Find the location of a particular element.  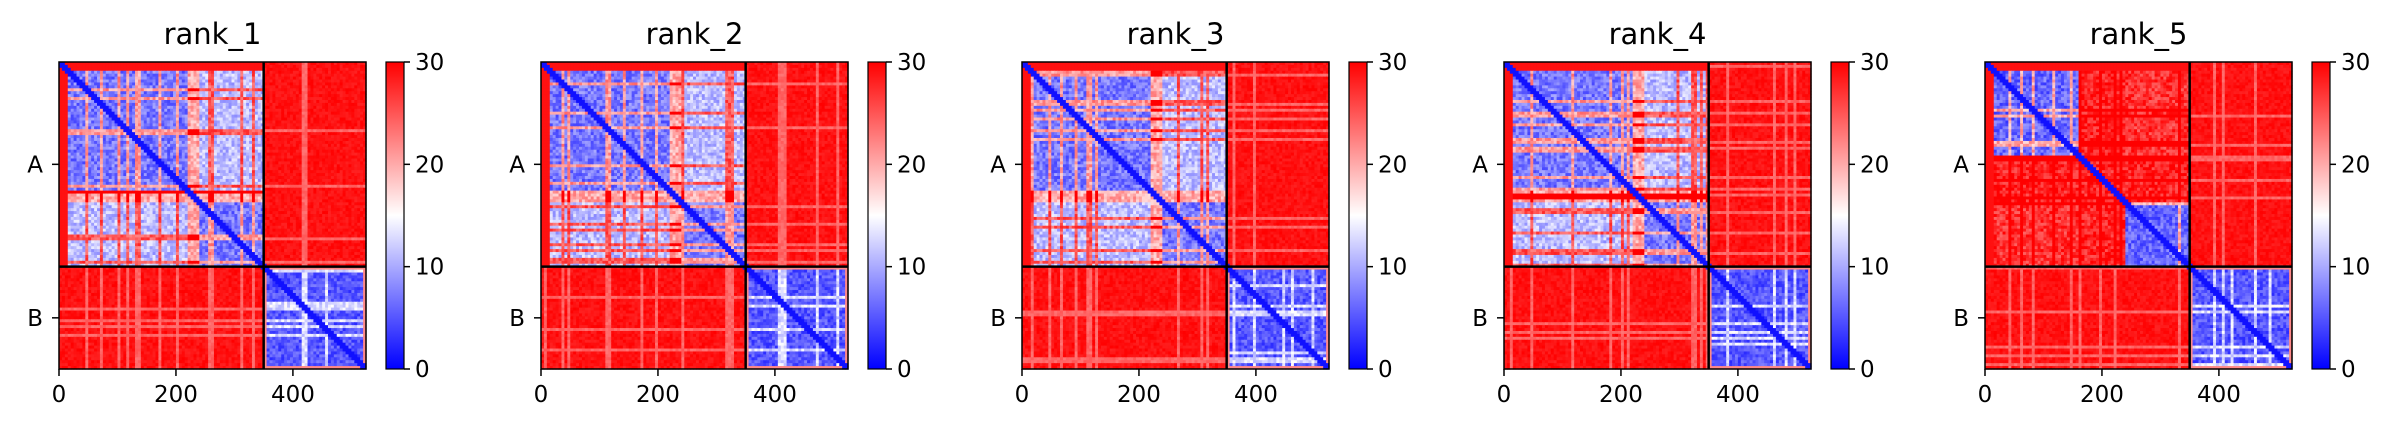

panel-title: rank_1 is located at coordinates (213, 34).